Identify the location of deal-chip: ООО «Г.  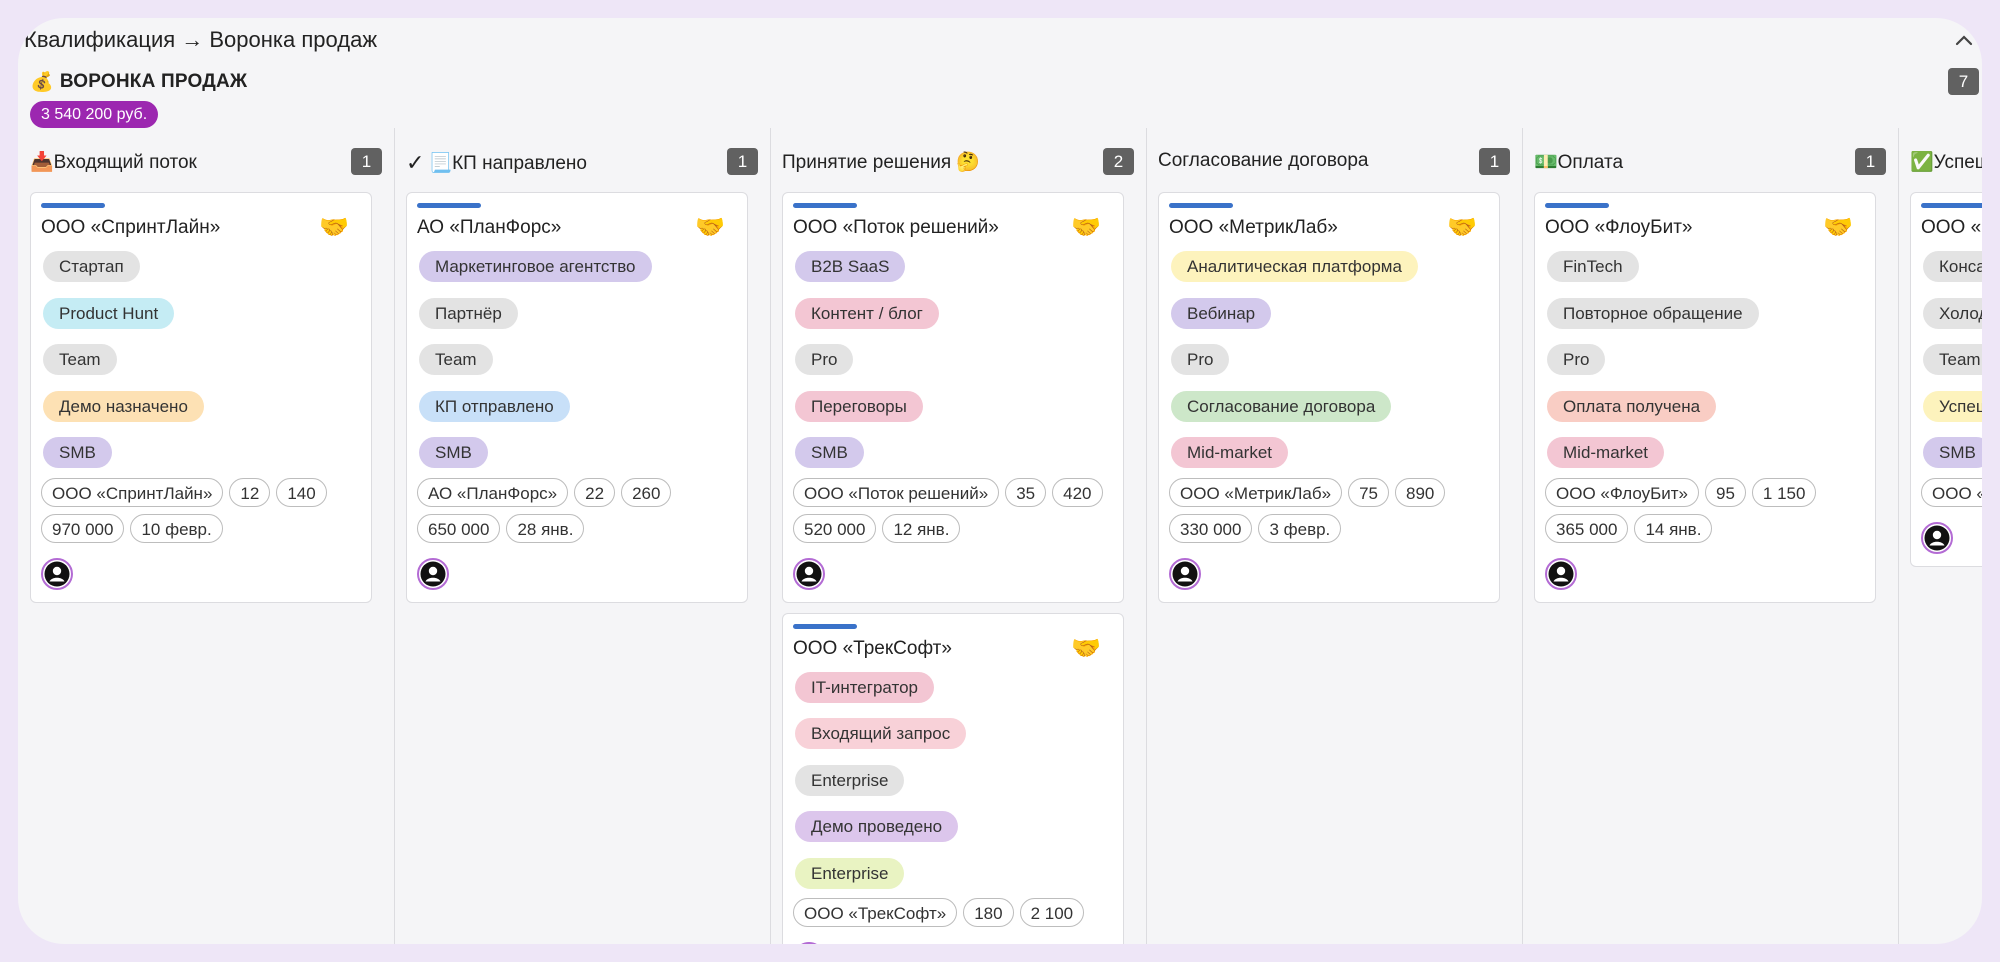
(1951, 492).